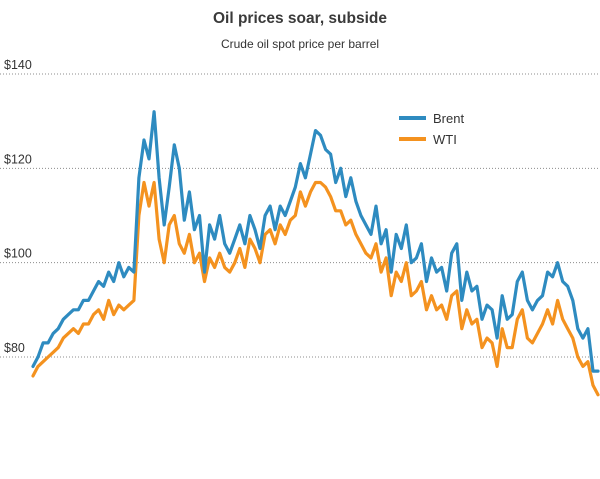 The image size is (600, 479). I want to click on y-tick-label: $120, so click(18, 159).